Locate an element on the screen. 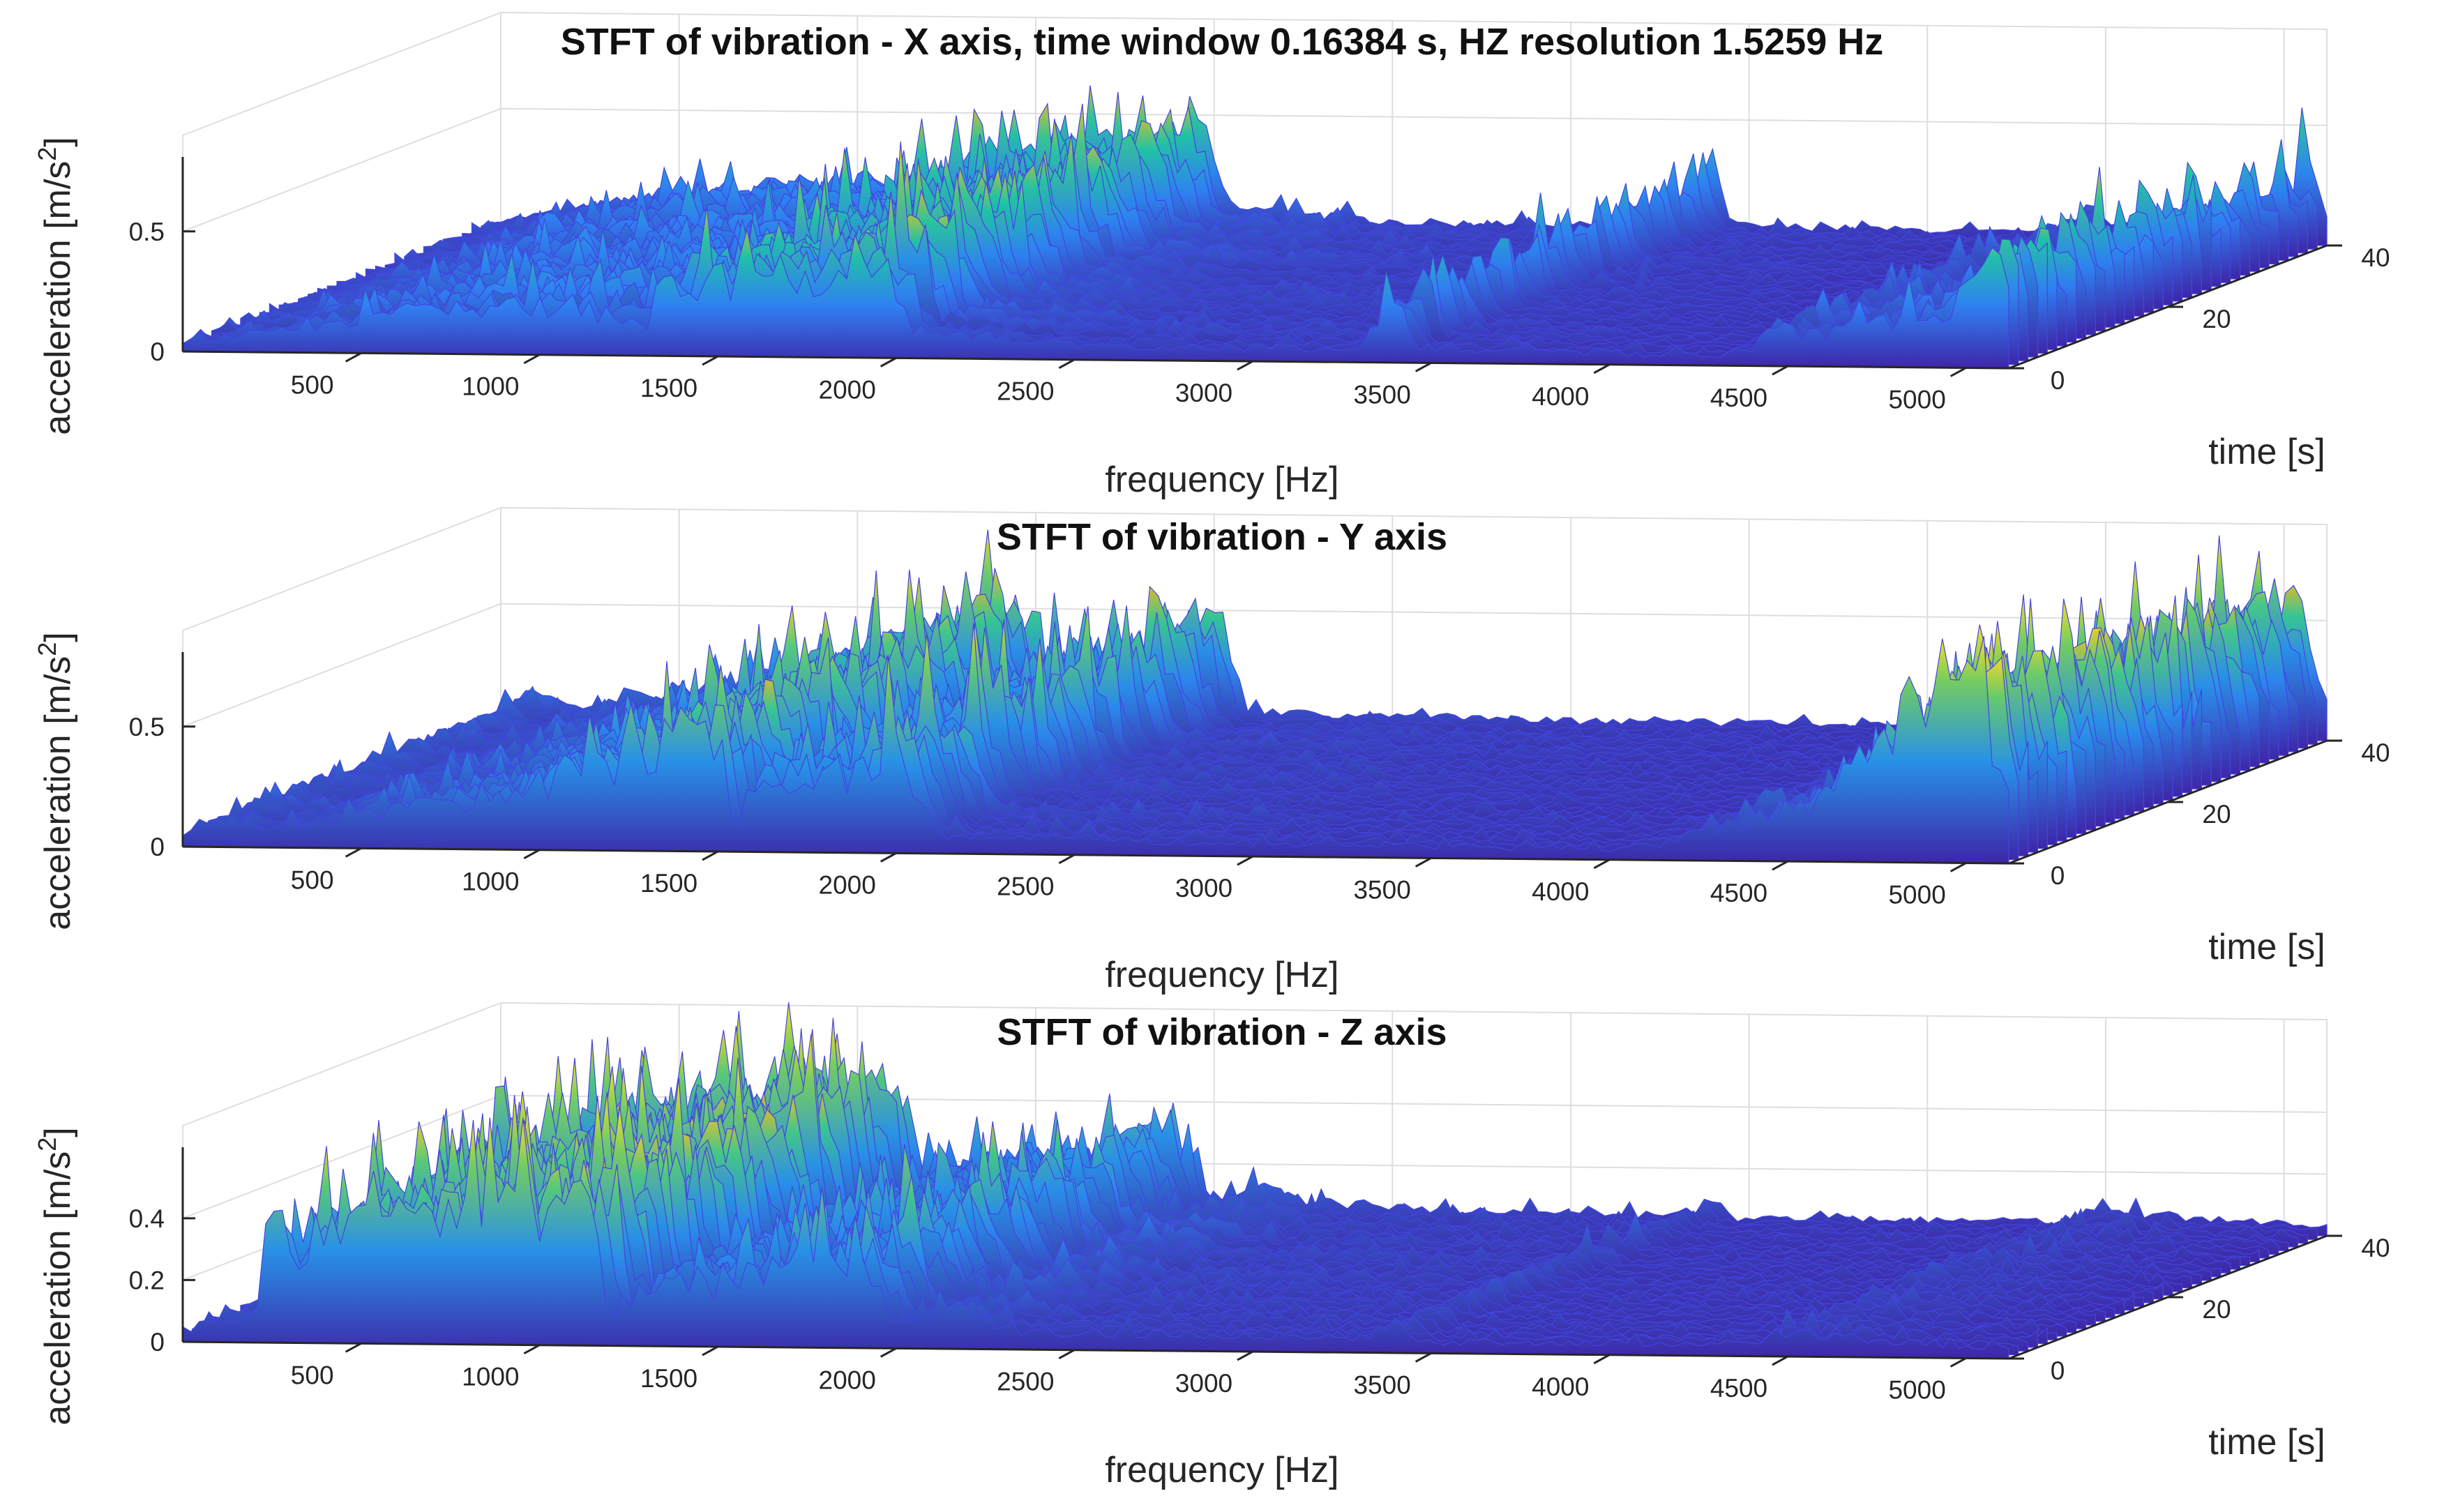  z-tick-label: 0.2 is located at coordinates (147, 1280).